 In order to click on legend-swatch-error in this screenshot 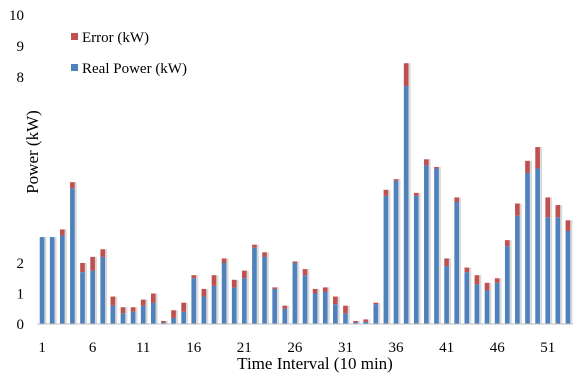, I will do `click(74, 36)`.